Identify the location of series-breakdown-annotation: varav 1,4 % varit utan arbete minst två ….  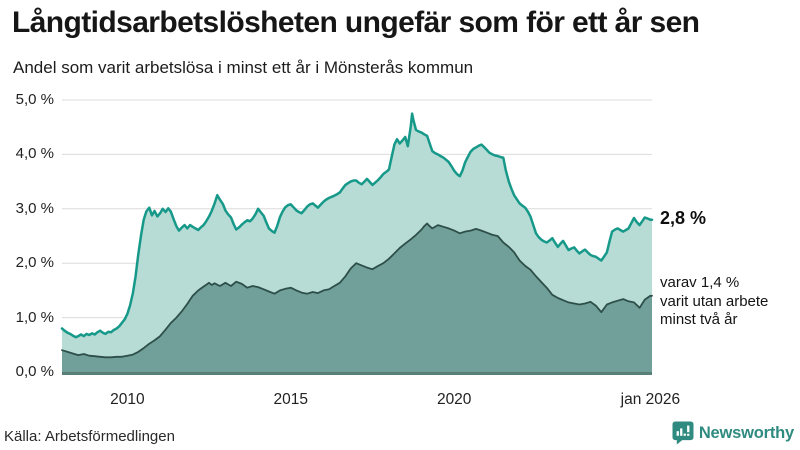
(714, 302).